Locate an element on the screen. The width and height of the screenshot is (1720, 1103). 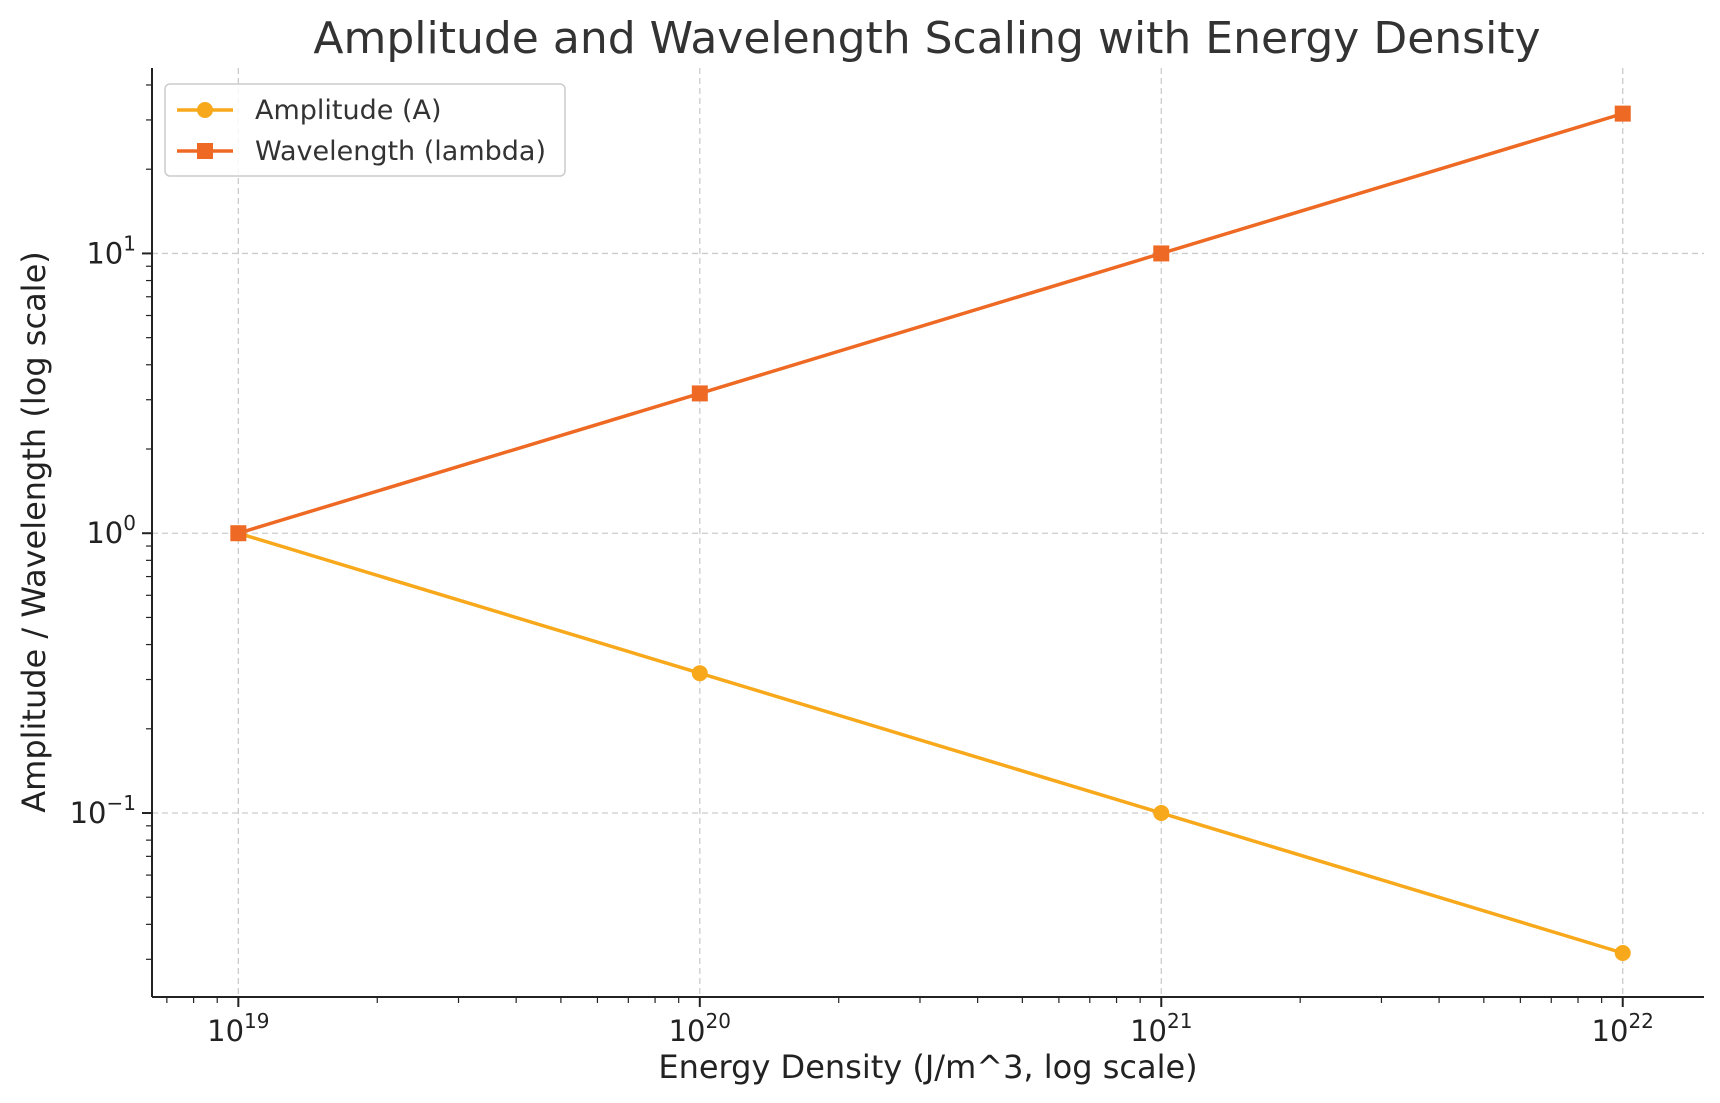
x-axis-label: Energy Density (J/m^3, log scale) is located at coordinates (927, 1067).